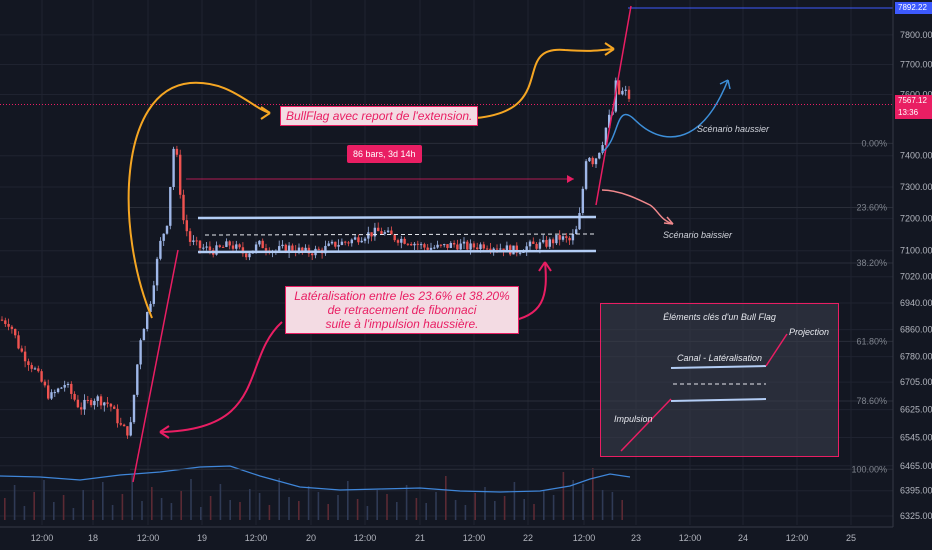  Describe the element at coordinates (400, 234) in the screenshot. I see `channel-mid` at that location.